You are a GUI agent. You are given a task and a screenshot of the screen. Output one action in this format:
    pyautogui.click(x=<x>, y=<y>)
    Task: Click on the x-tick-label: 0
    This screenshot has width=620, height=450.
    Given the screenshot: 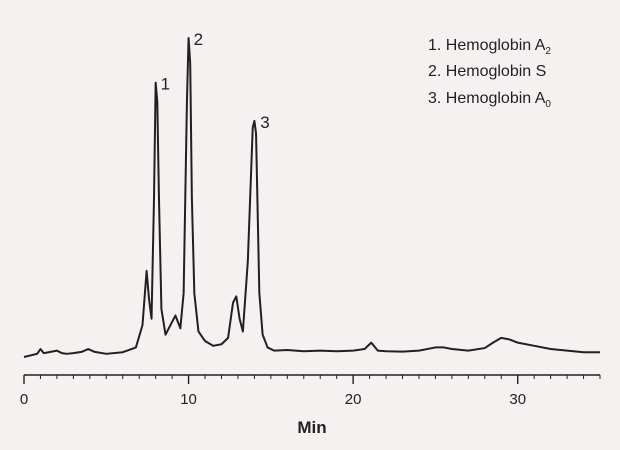 What is the action you would take?
    pyautogui.click(x=24, y=399)
    